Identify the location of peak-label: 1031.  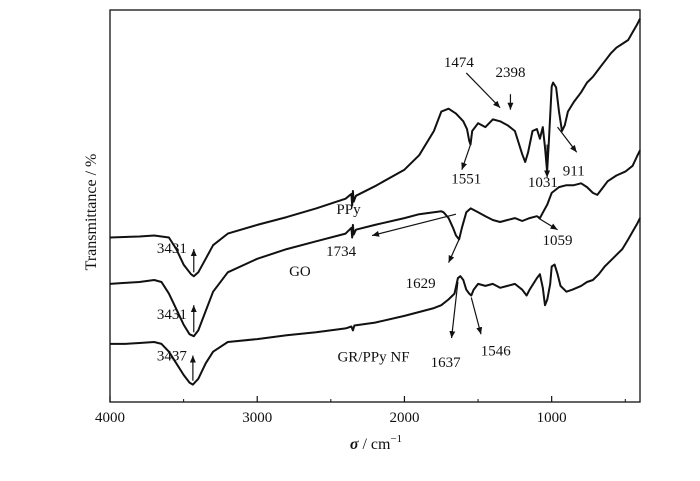
(543, 183).